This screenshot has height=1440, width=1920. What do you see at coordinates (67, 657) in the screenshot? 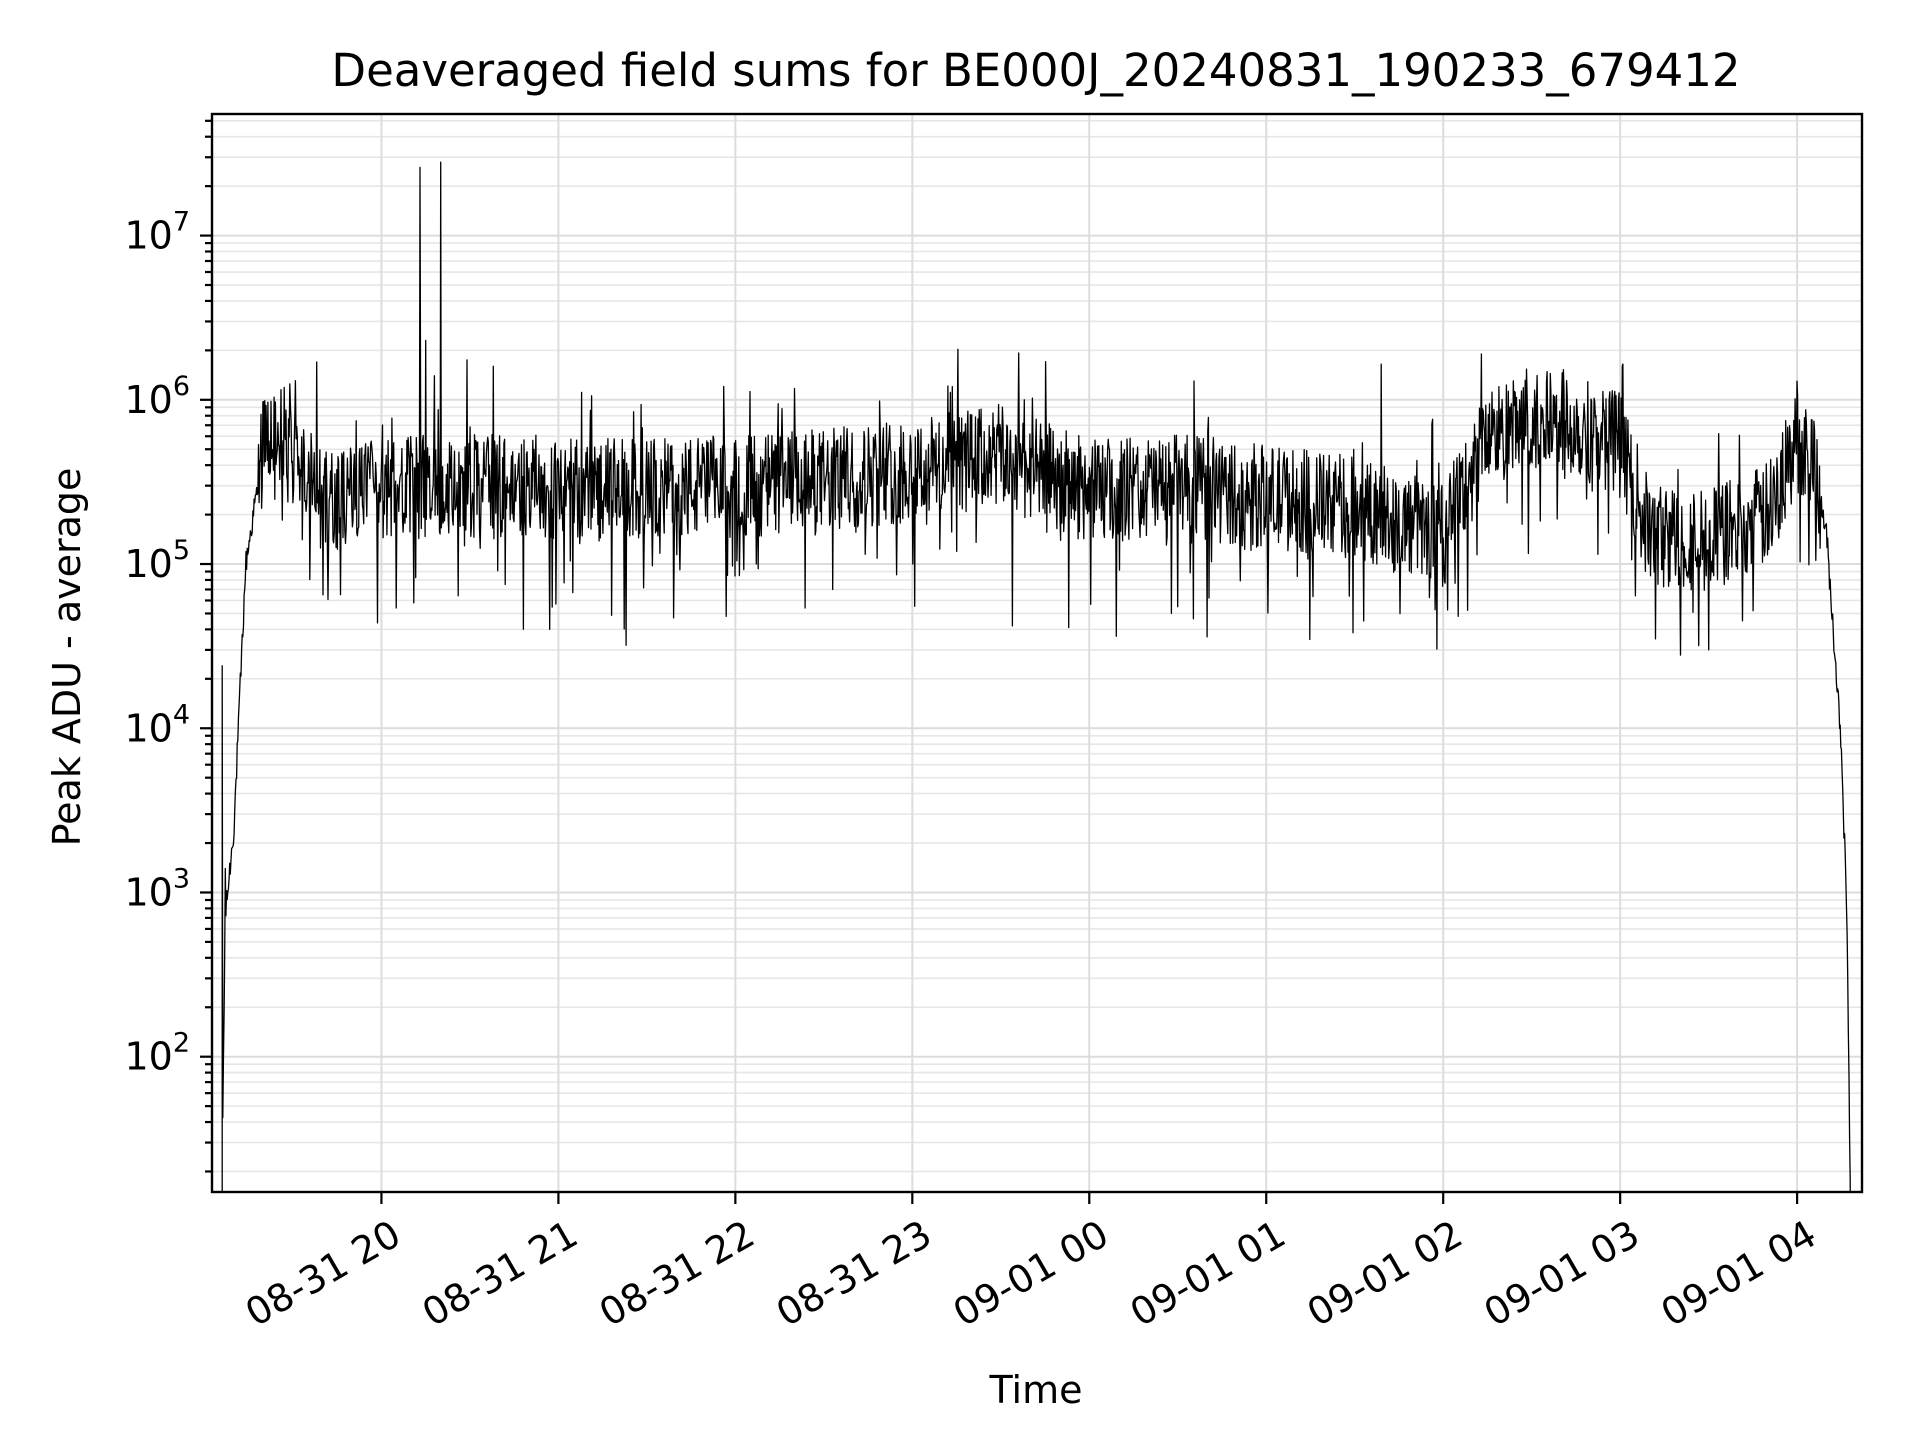
I see `y-axis-label: Peak ADU - average` at bounding box center [67, 657].